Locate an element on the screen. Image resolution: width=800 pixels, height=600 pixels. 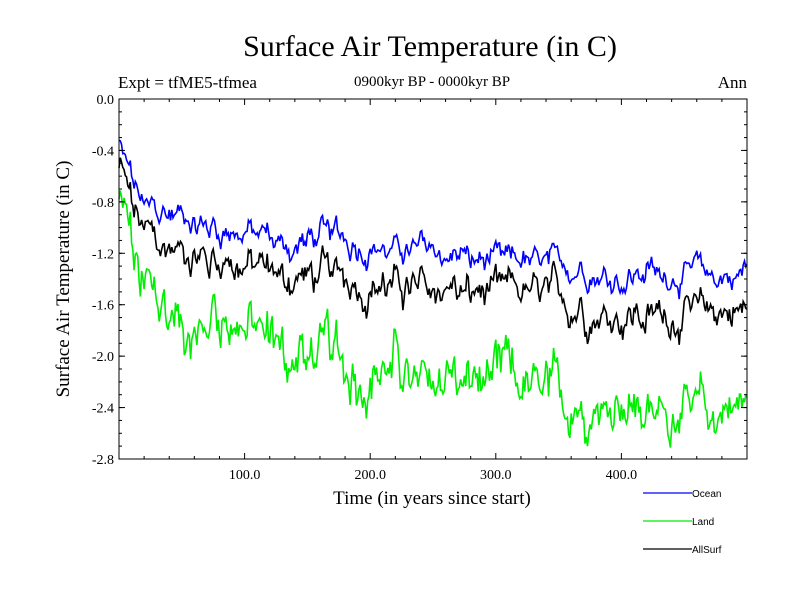
y-tick-label: -2.0 is located at coordinates (103, 357).